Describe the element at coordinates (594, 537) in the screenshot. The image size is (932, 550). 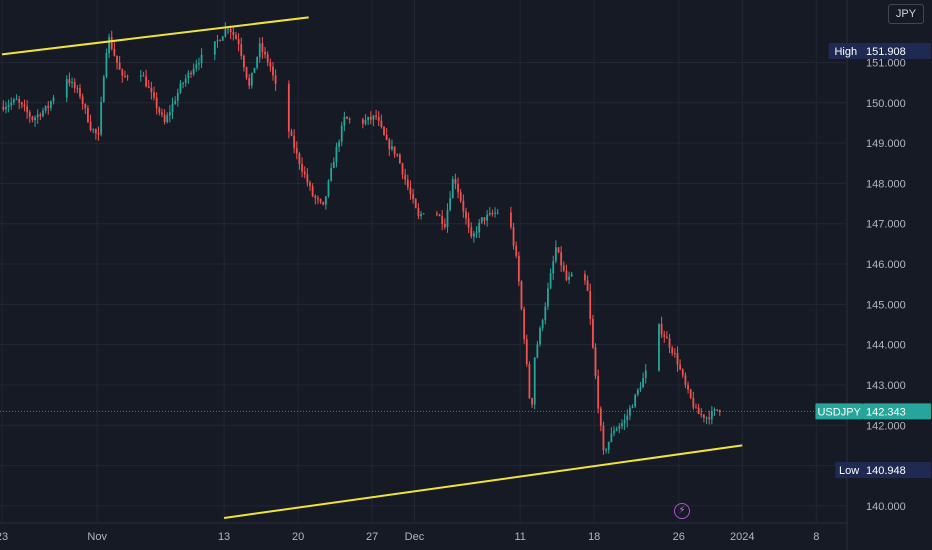
I see `time-tick-label: 18` at that location.